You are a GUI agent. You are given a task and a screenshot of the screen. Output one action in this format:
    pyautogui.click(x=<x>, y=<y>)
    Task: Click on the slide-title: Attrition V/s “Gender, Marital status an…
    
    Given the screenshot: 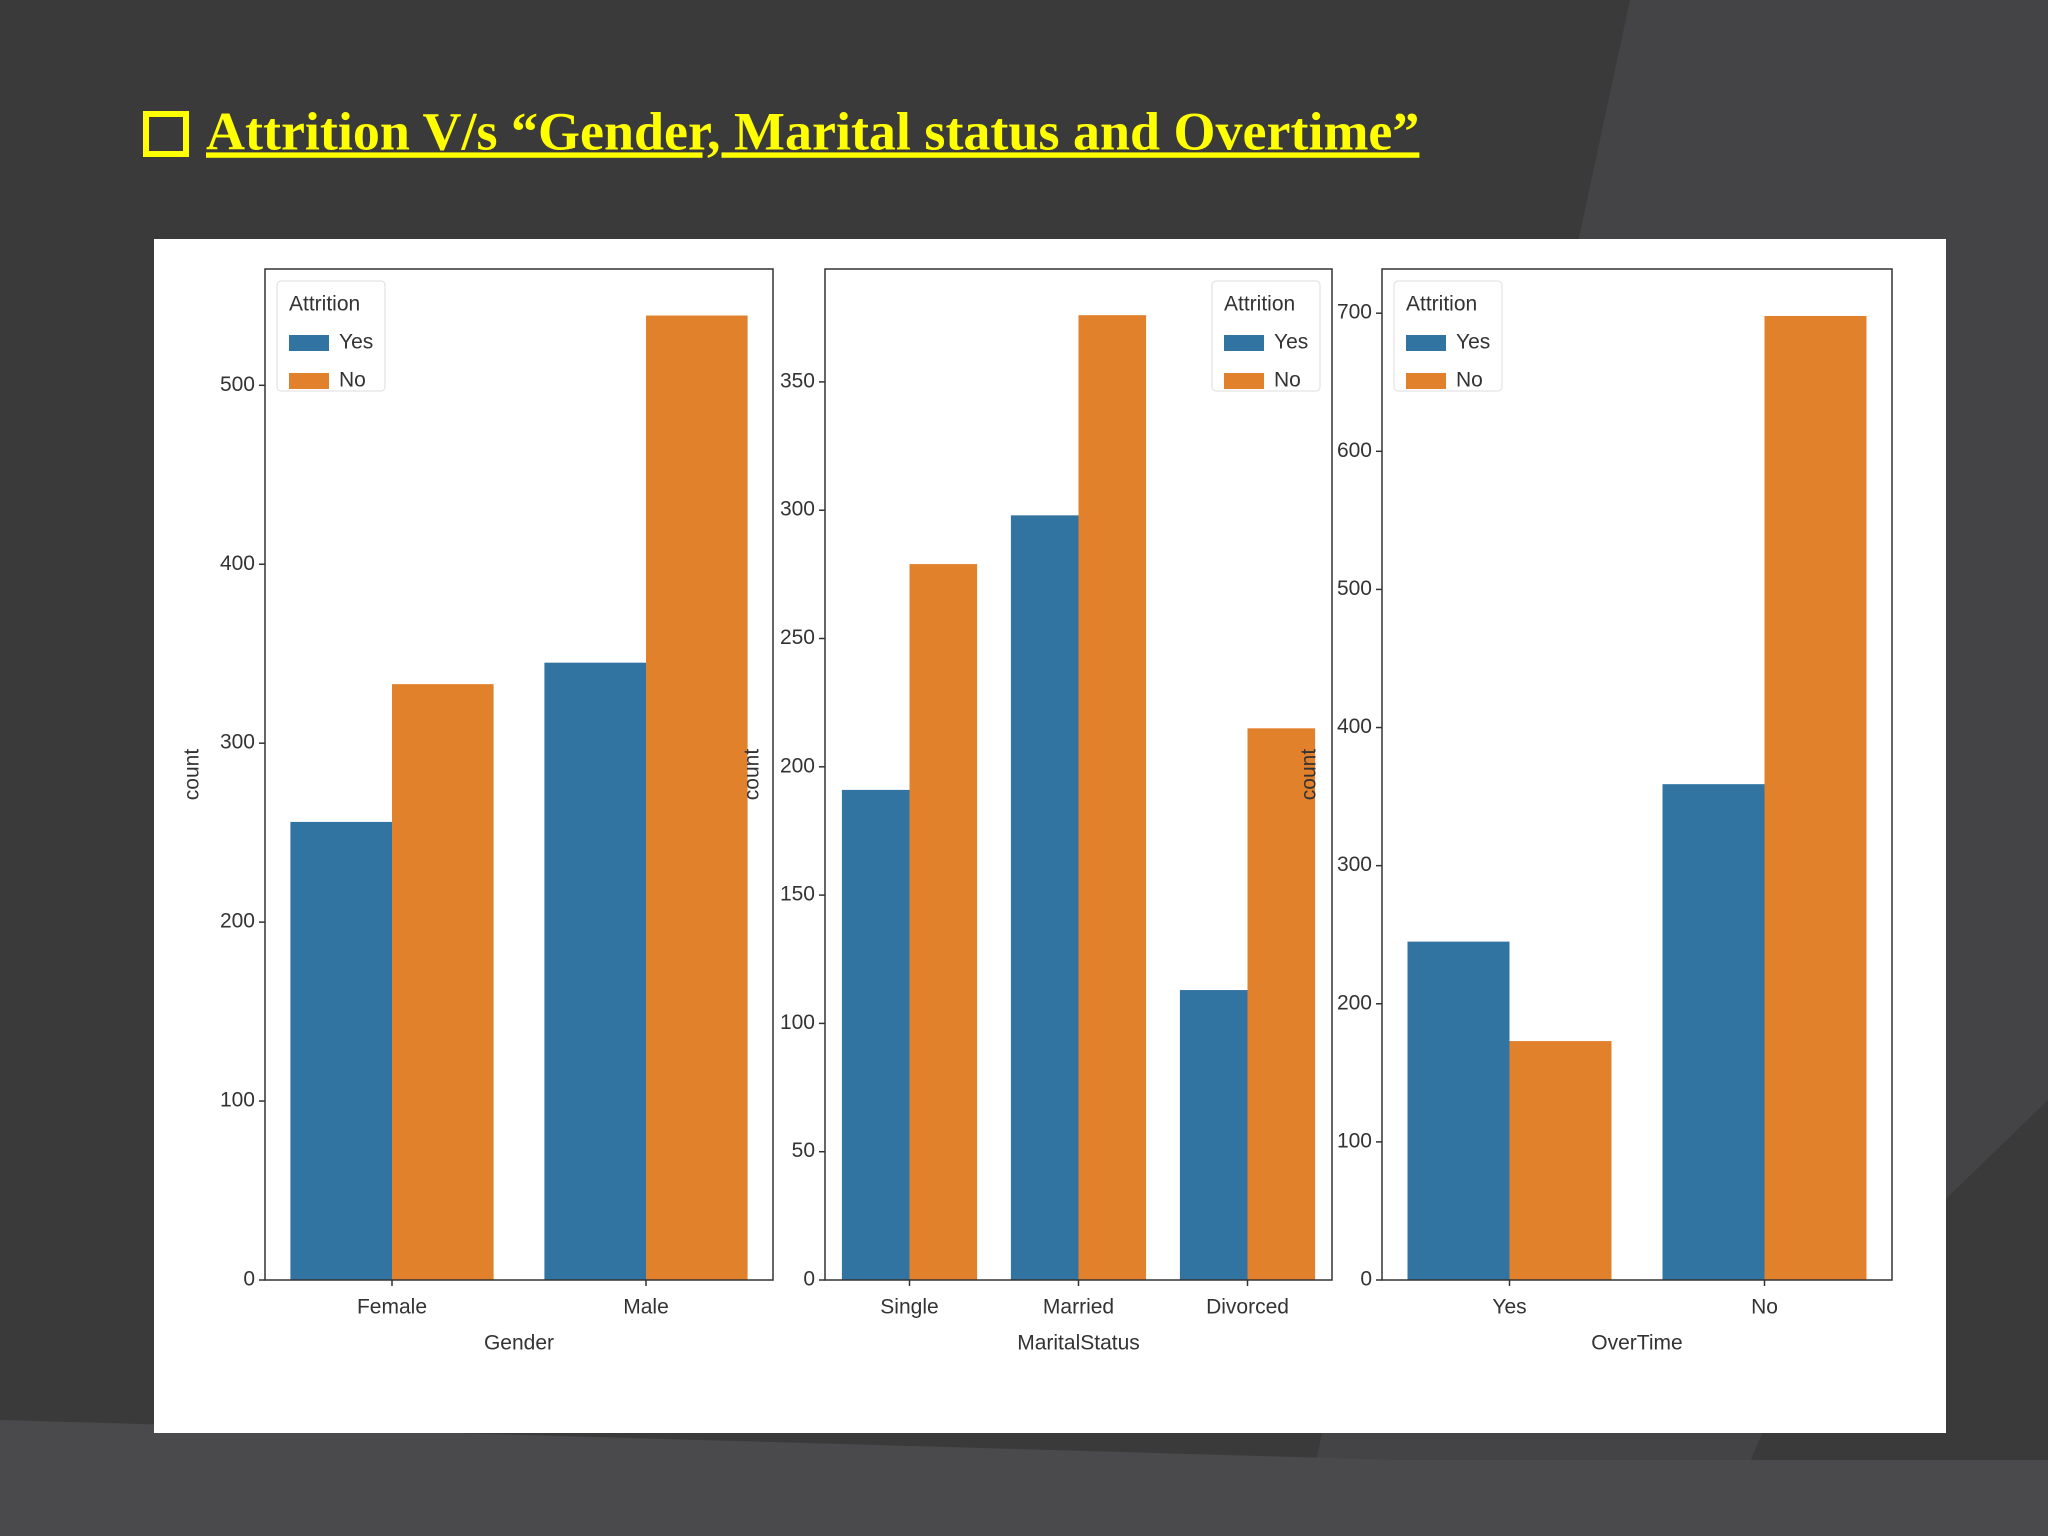 What is the action you would take?
    pyautogui.click(x=812, y=131)
    